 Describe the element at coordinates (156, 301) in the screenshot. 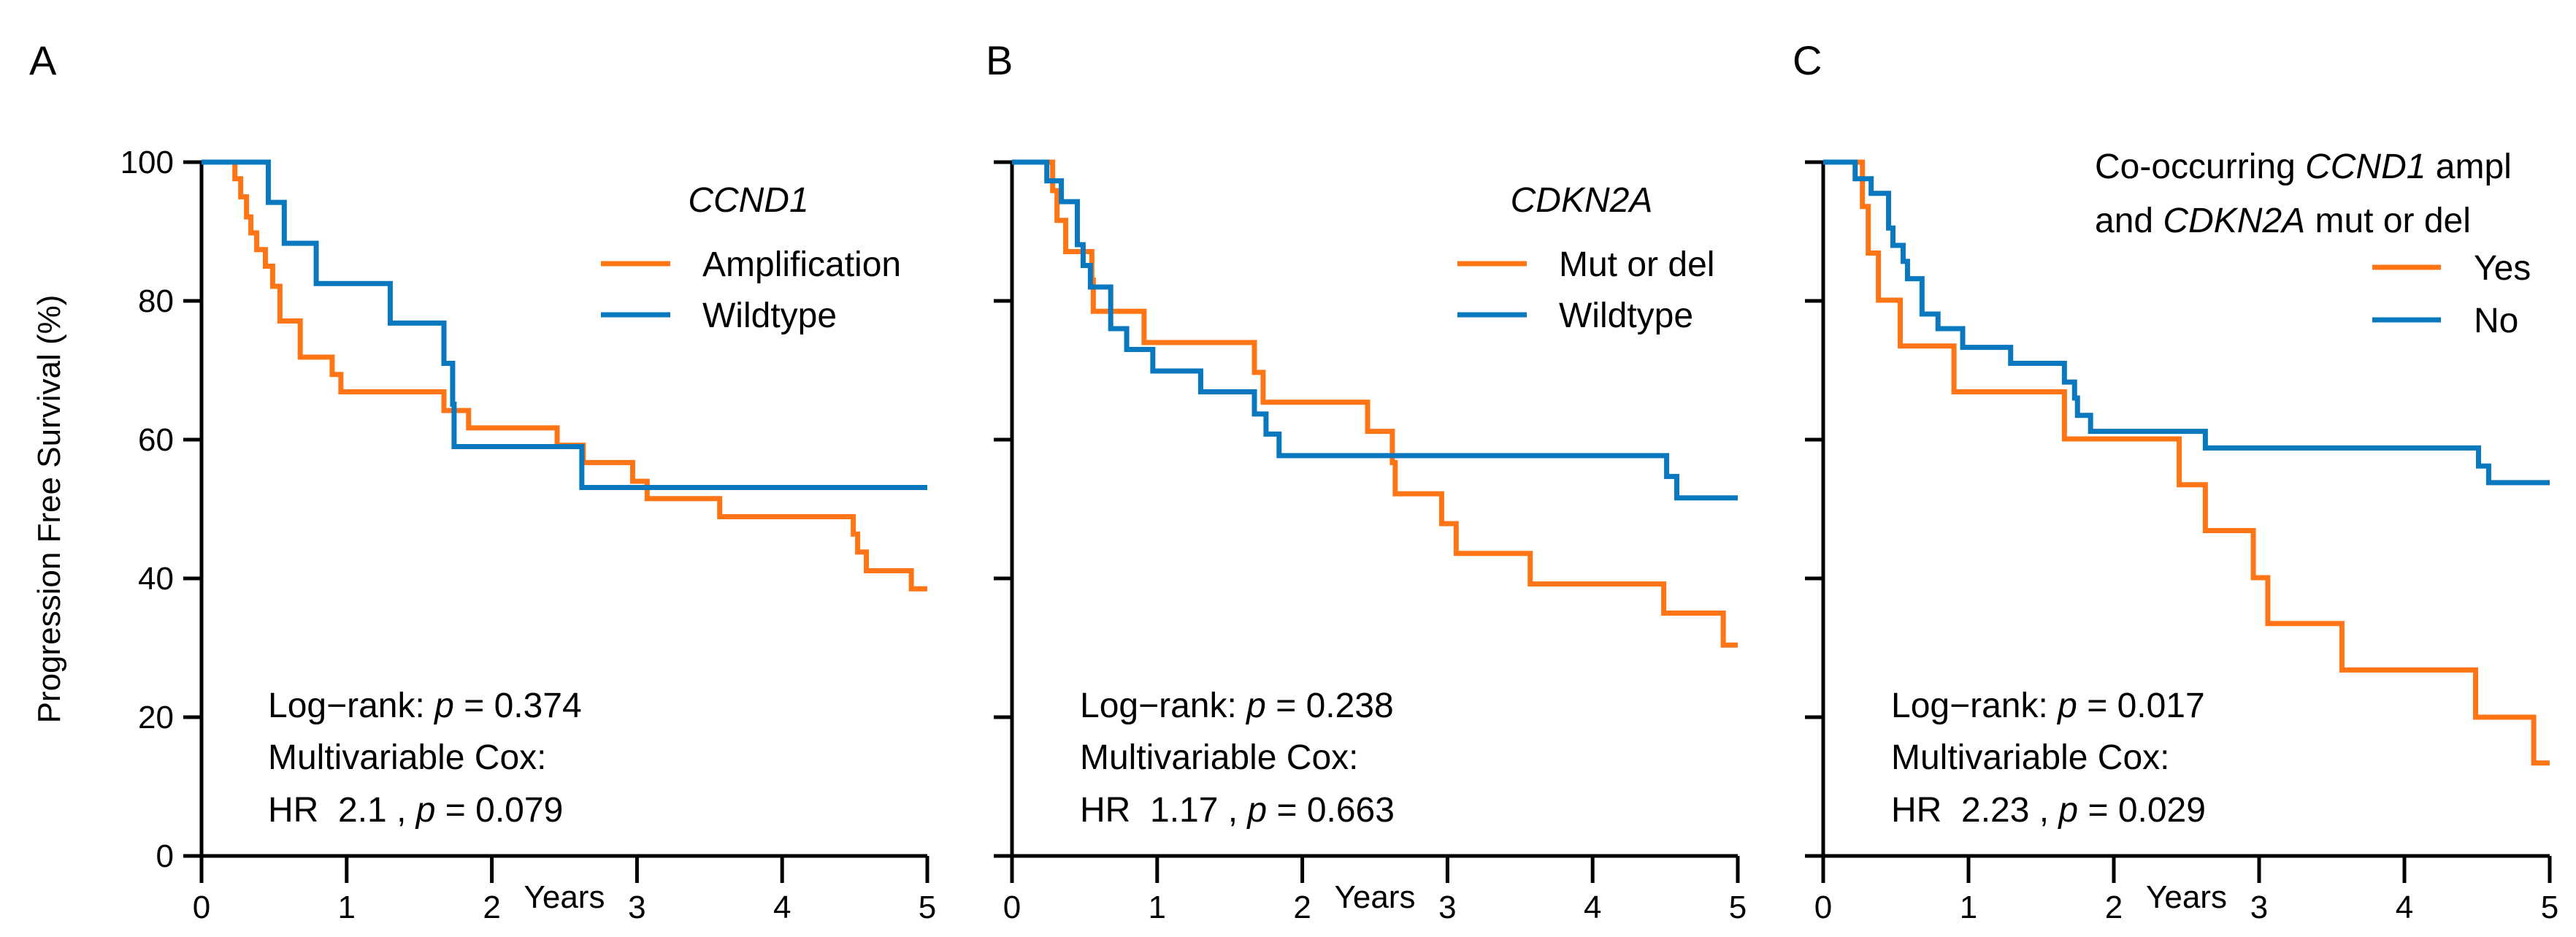

I see `y-tick-label: 80` at that location.